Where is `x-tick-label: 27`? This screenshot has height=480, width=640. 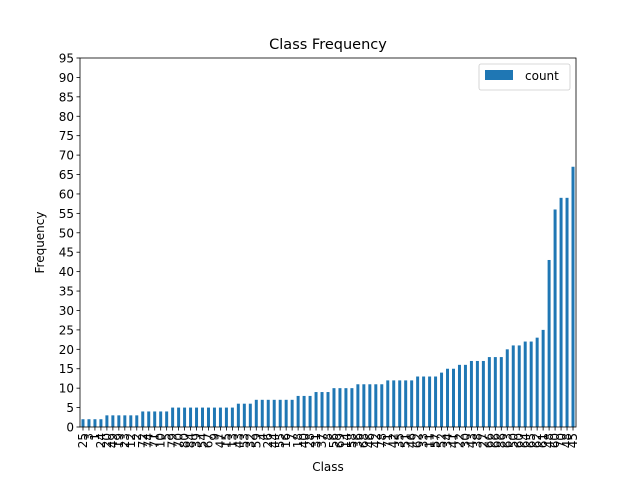 x-tick-label: 27 is located at coordinates (483, 440).